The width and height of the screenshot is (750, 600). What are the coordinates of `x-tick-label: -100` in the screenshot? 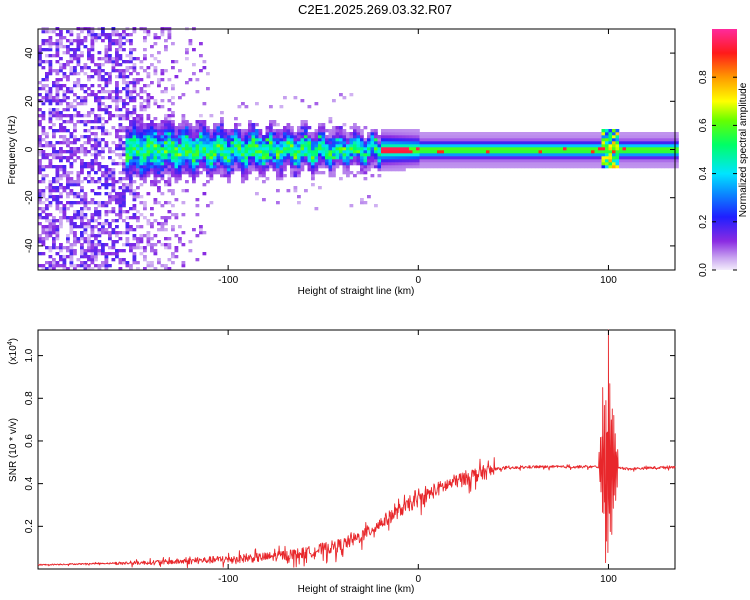 It's located at (228, 579).